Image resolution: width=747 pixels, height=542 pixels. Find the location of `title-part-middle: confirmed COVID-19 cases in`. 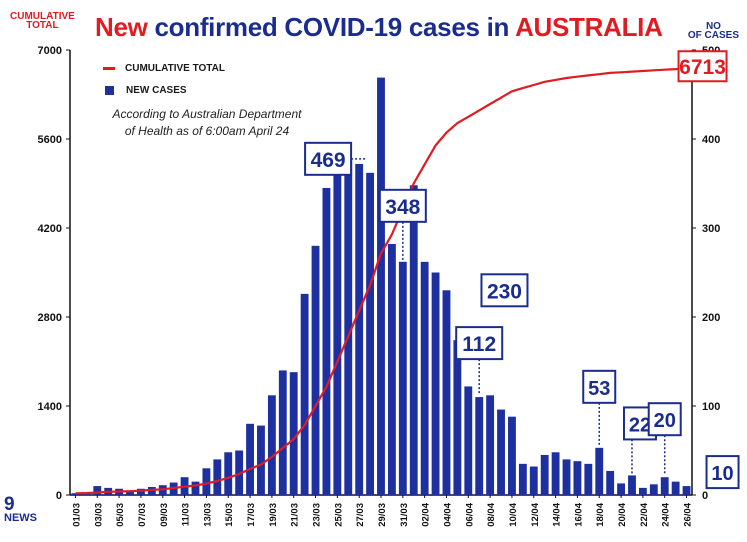

title-part-middle: confirmed COVID-19 cases in is located at coordinates (332, 27).